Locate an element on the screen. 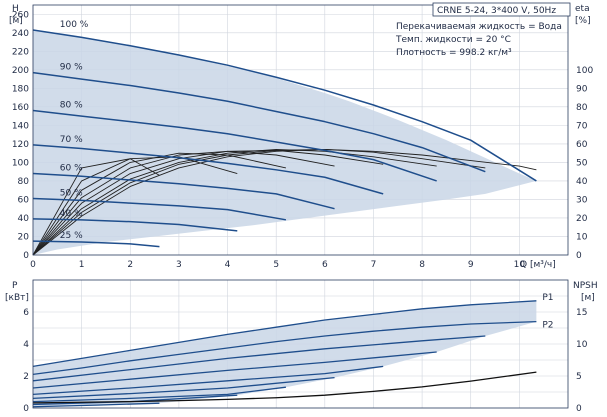 Image resolution: width=607 pixels, height=417 pixels. x-tick-label: 4 is located at coordinates (228, 265).